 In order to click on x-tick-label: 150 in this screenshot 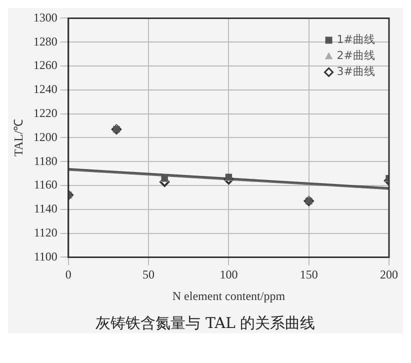, I will do `click(309, 275)`.